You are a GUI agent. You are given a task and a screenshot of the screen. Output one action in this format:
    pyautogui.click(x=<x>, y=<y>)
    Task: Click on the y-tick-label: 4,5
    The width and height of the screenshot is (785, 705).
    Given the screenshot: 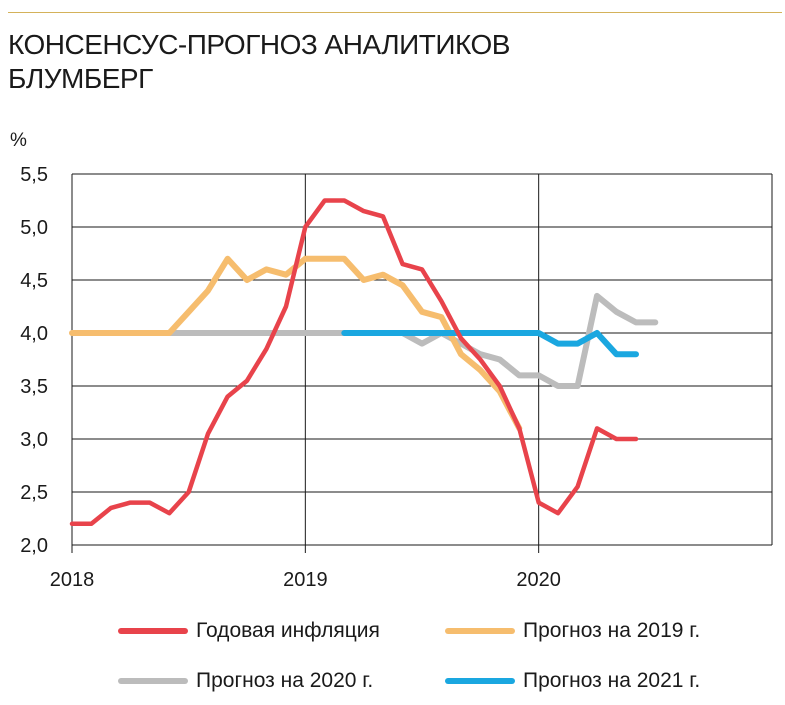 What is the action you would take?
    pyautogui.click(x=34, y=281)
    